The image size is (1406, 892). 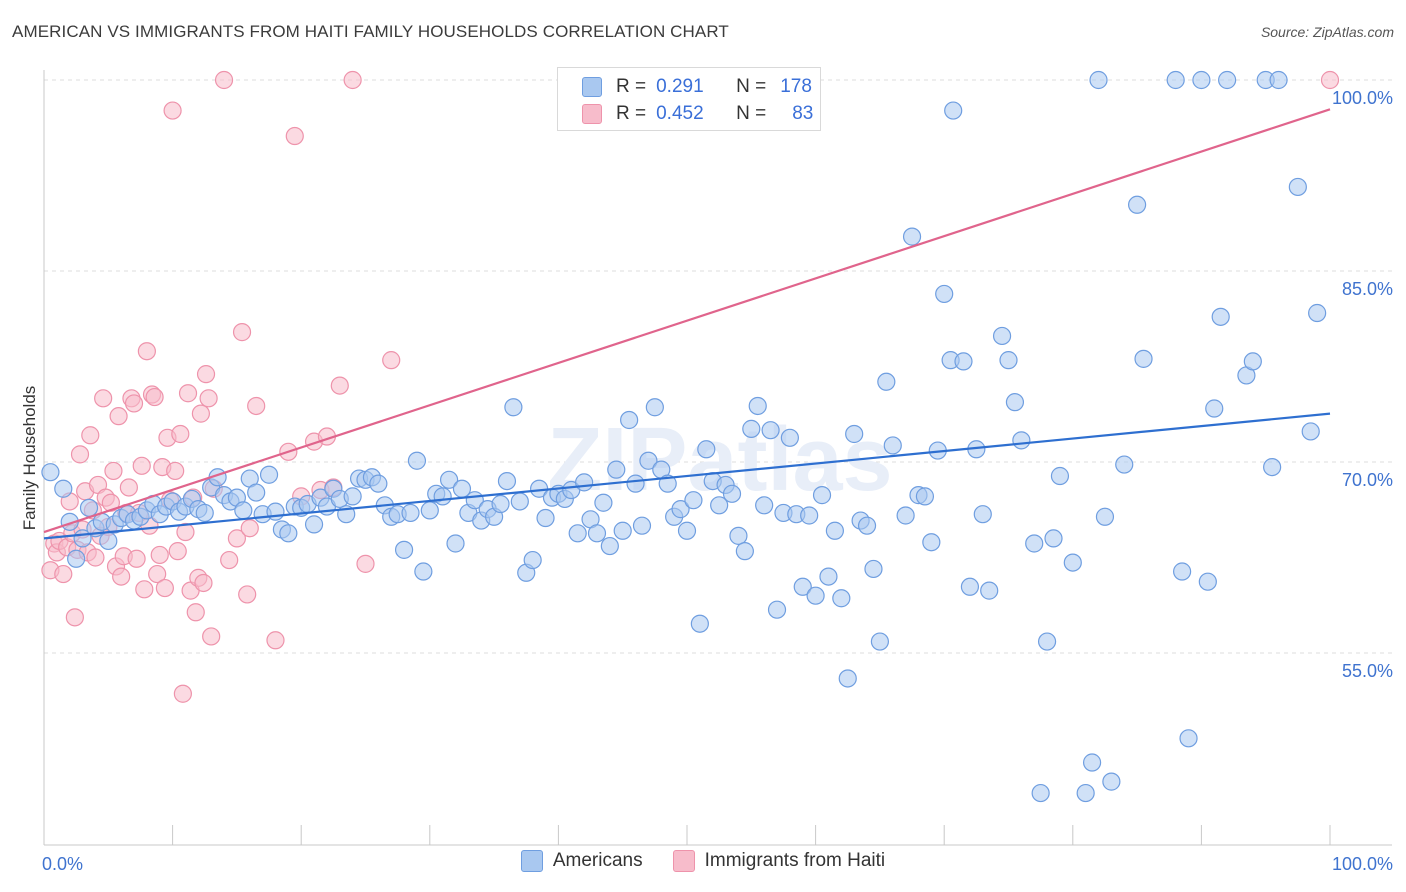 I want to click on legend-item-haiti: Immigrants from Haiti, so click(x=779, y=861).